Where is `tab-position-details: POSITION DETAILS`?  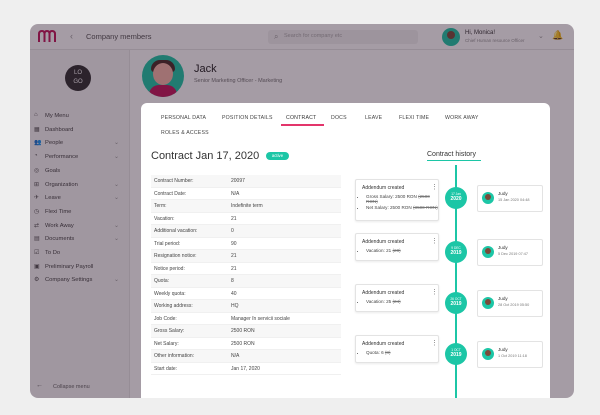
tab-position-details: POSITION DETAILS is located at coordinates (247, 118).